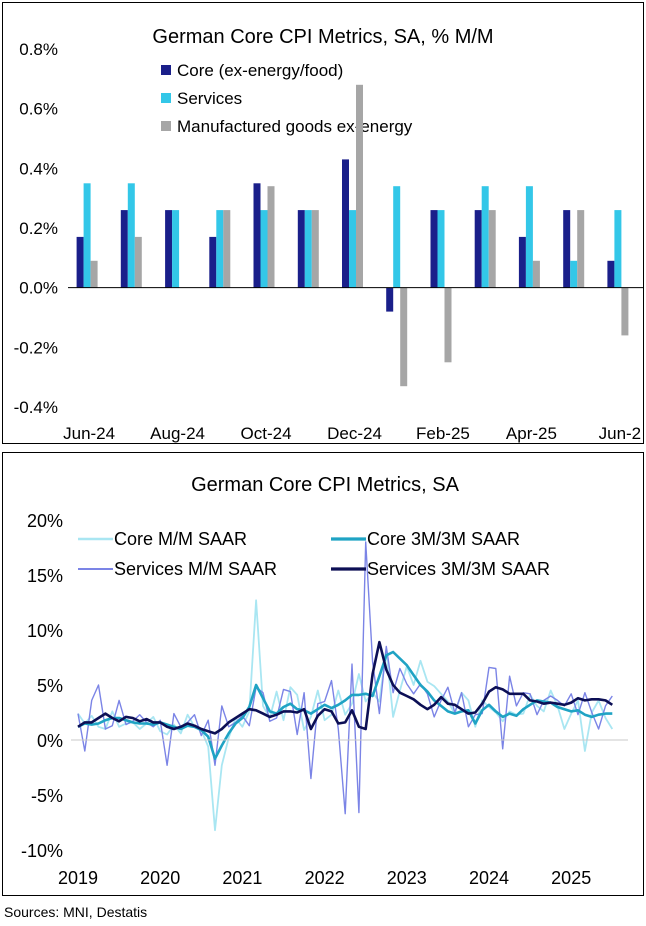 This screenshot has height=926, width=646. I want to click on bar-core-ex-energy-food--nov-24, so click(301, 249).